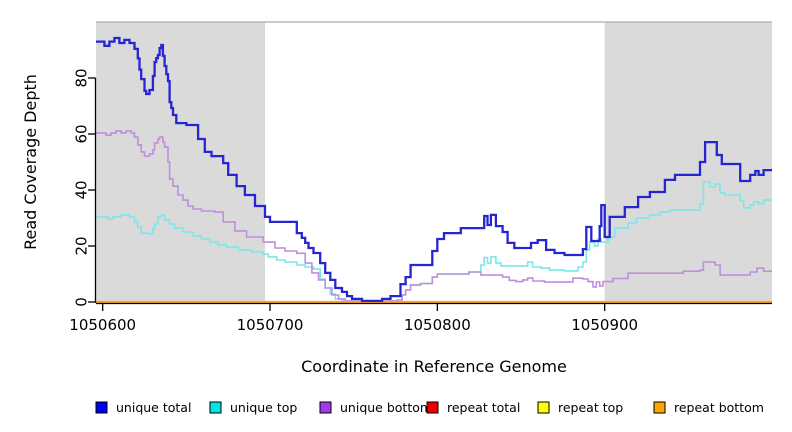 This screenshot has width=792, height=432. Describe the element at coordinates (325, 407) in the screenshot. I see `legend-swatch-unique-bottom` at that location.